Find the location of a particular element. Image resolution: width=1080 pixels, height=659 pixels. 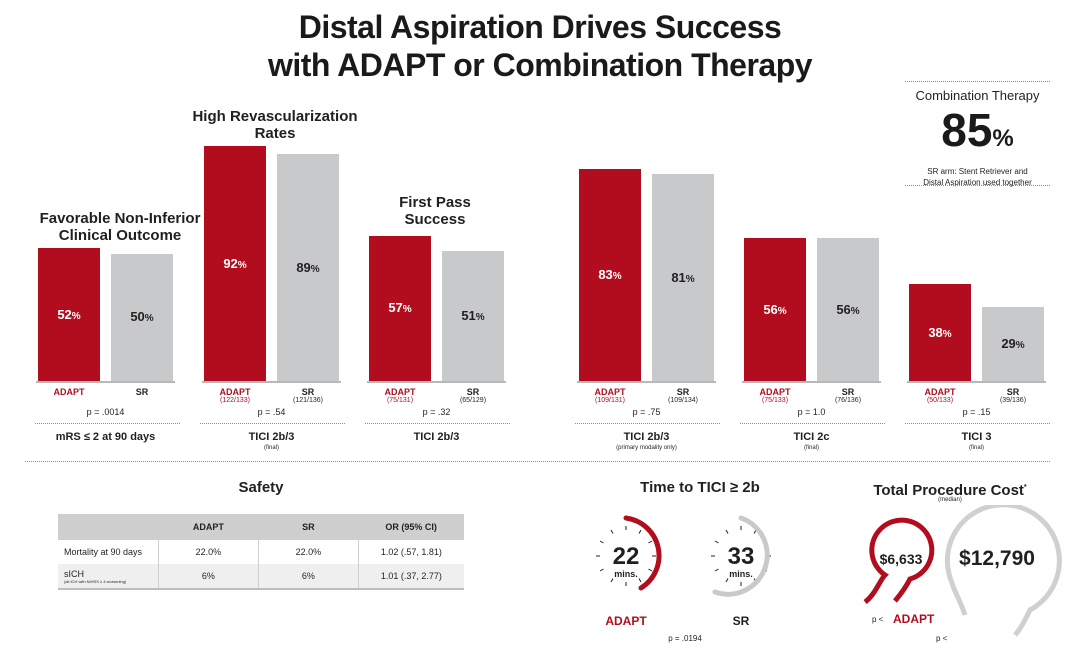

bar-value-label: 51% is located at coordinates (473, 315).